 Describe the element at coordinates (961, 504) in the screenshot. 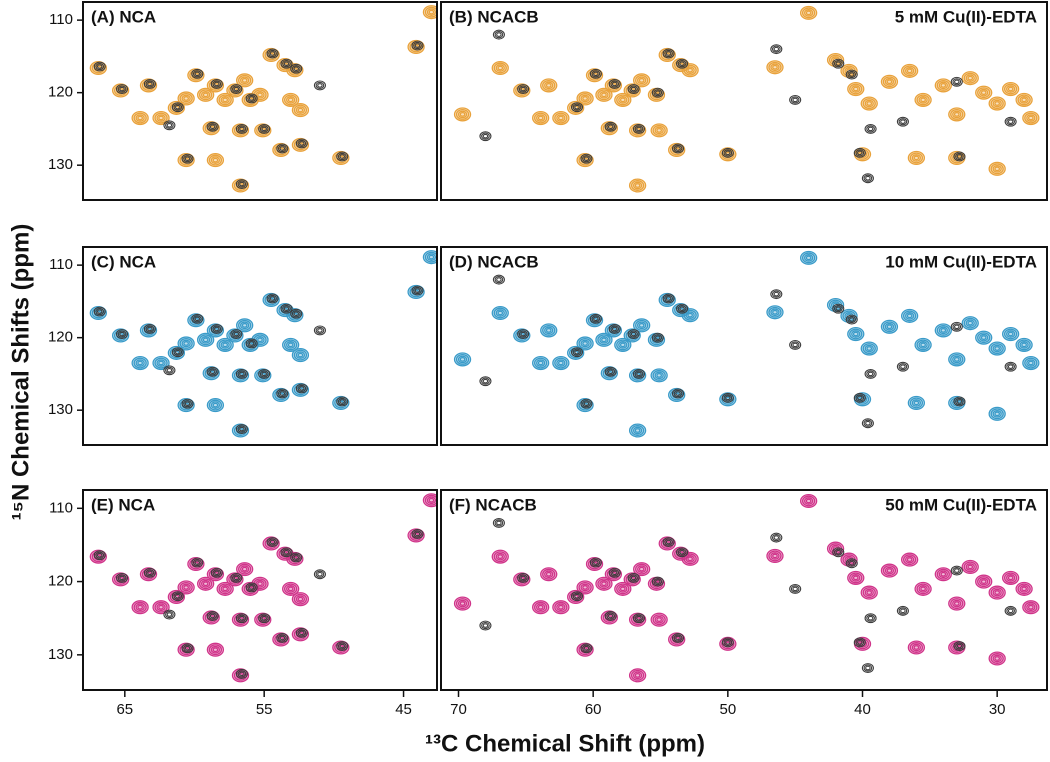

I see `panel-annotation: 50 mM Cu(II)-EDTA` at that location.